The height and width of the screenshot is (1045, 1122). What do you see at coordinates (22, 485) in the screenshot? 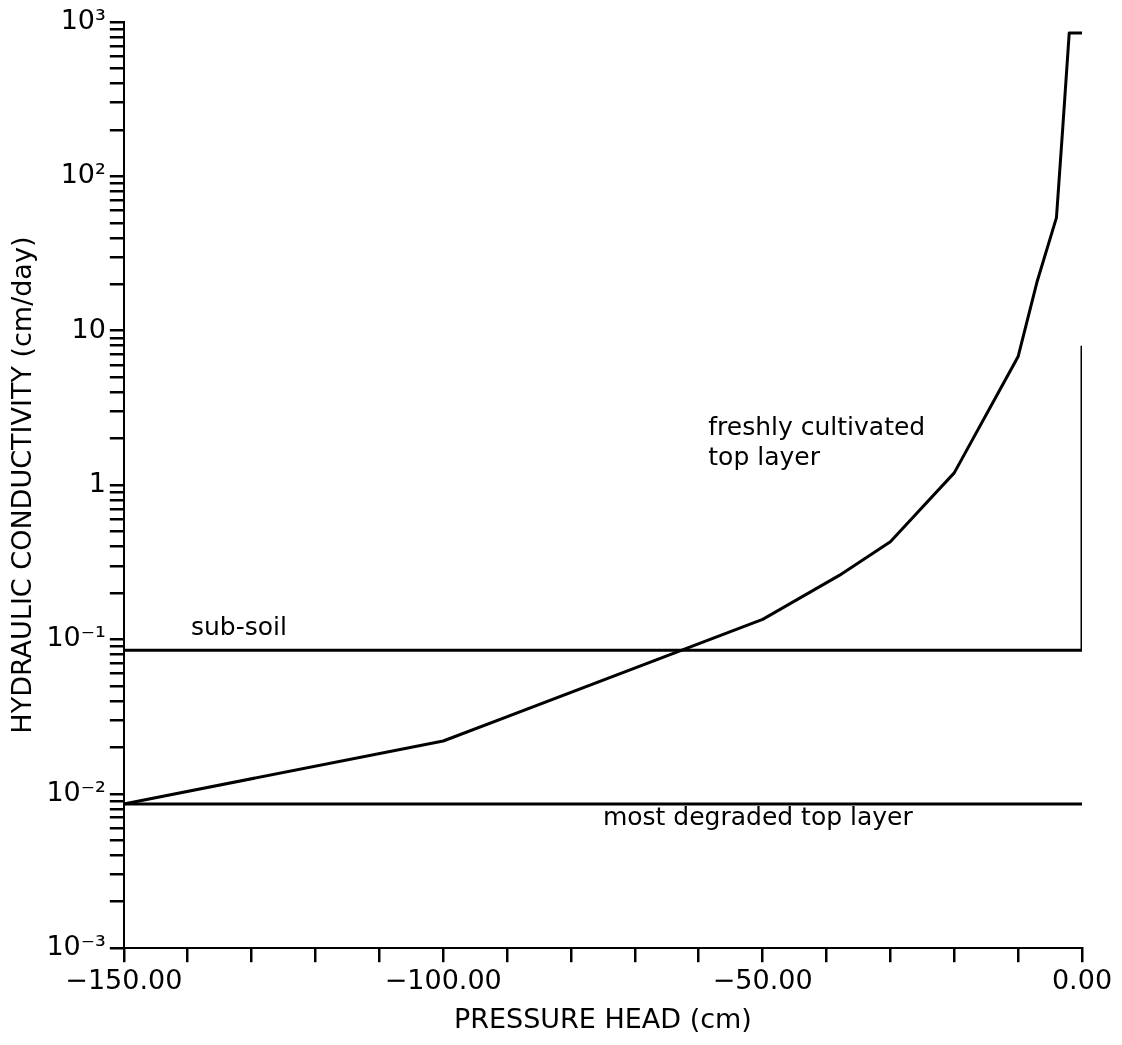
I see `y-axis-title: HYDRAULIC CONDUCTIVITY (cm/day)` at bounding box center [22, 485].